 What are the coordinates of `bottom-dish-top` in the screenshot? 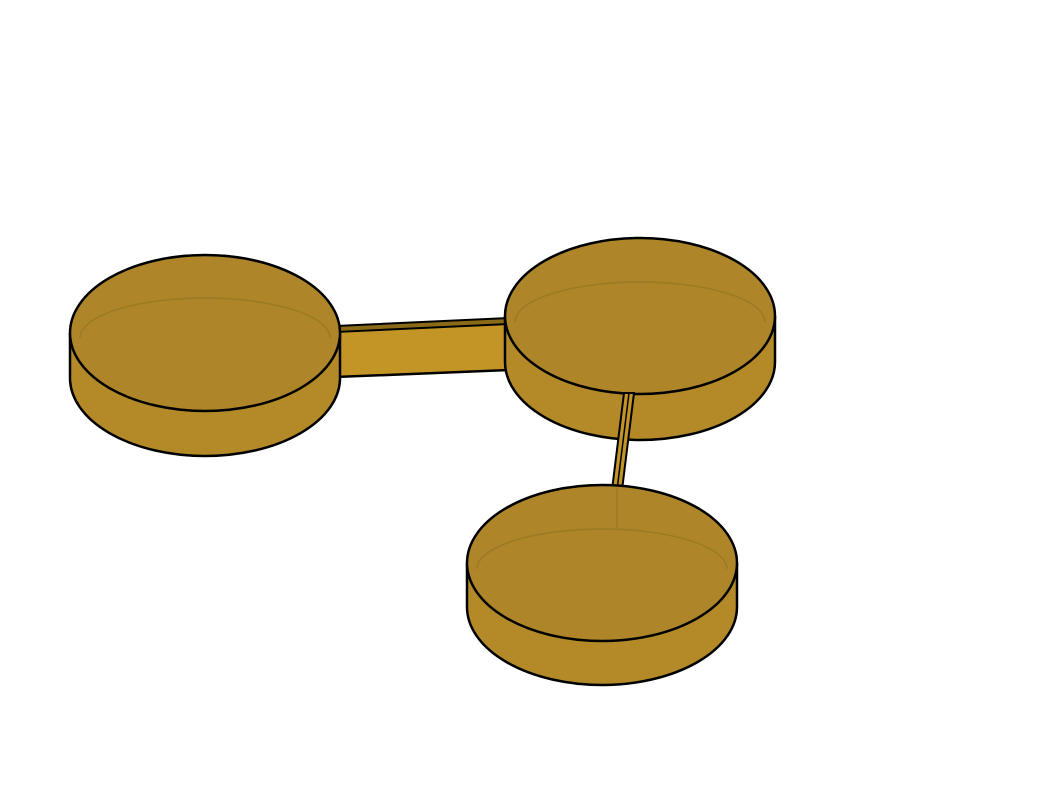 It's located at (602, 563).